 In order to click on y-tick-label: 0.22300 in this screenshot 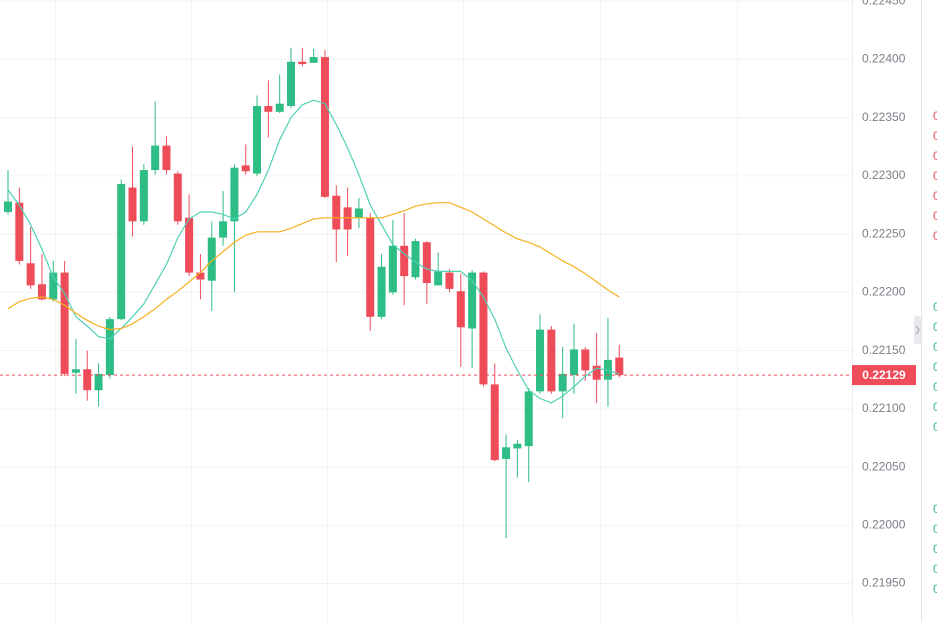, I will do `click(884, 175)`.